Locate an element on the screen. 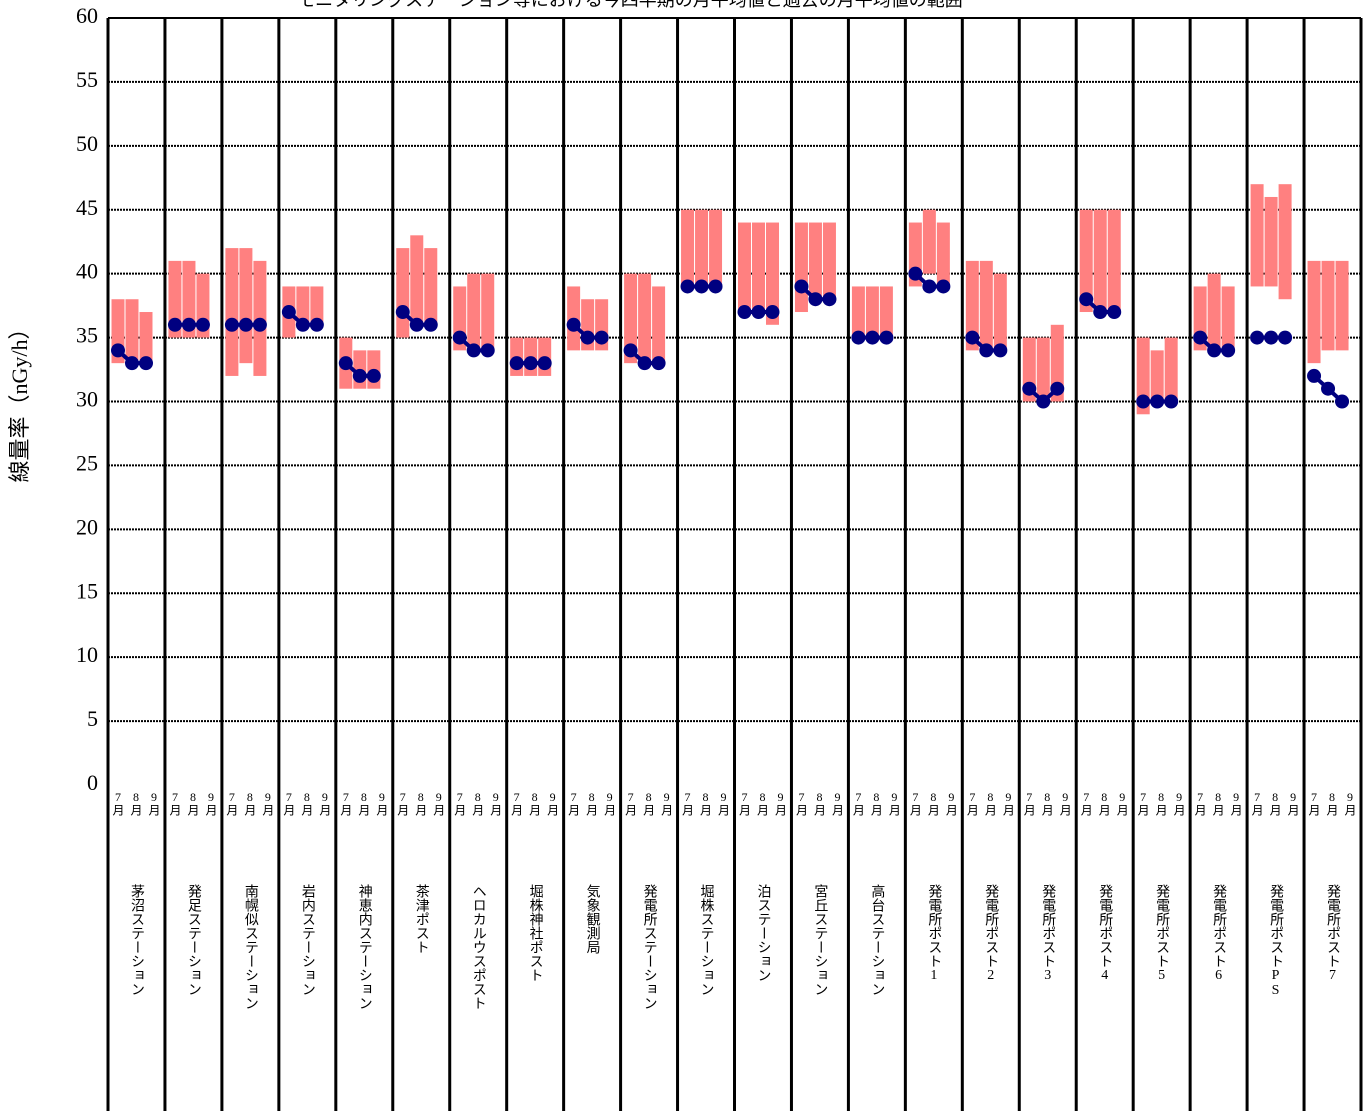  y-tick-label: 50 is located at coordinates (87, 143).